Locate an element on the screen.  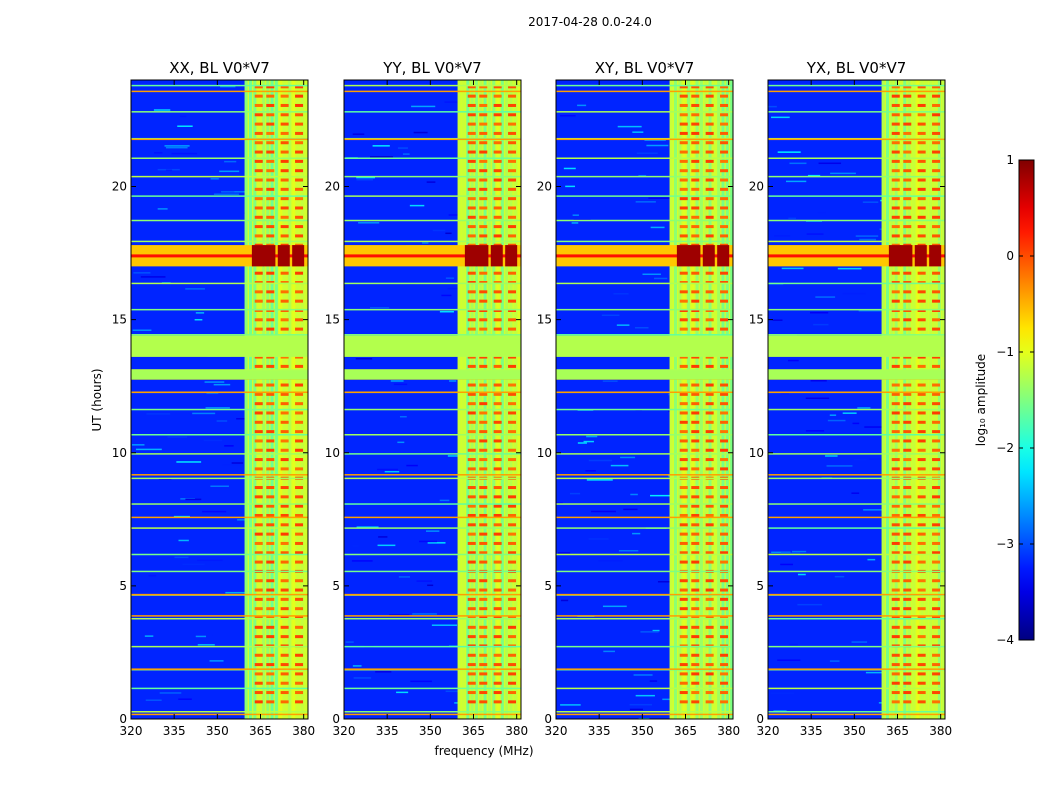
x-tick-label: 320 is located at coordinates (131, 731).